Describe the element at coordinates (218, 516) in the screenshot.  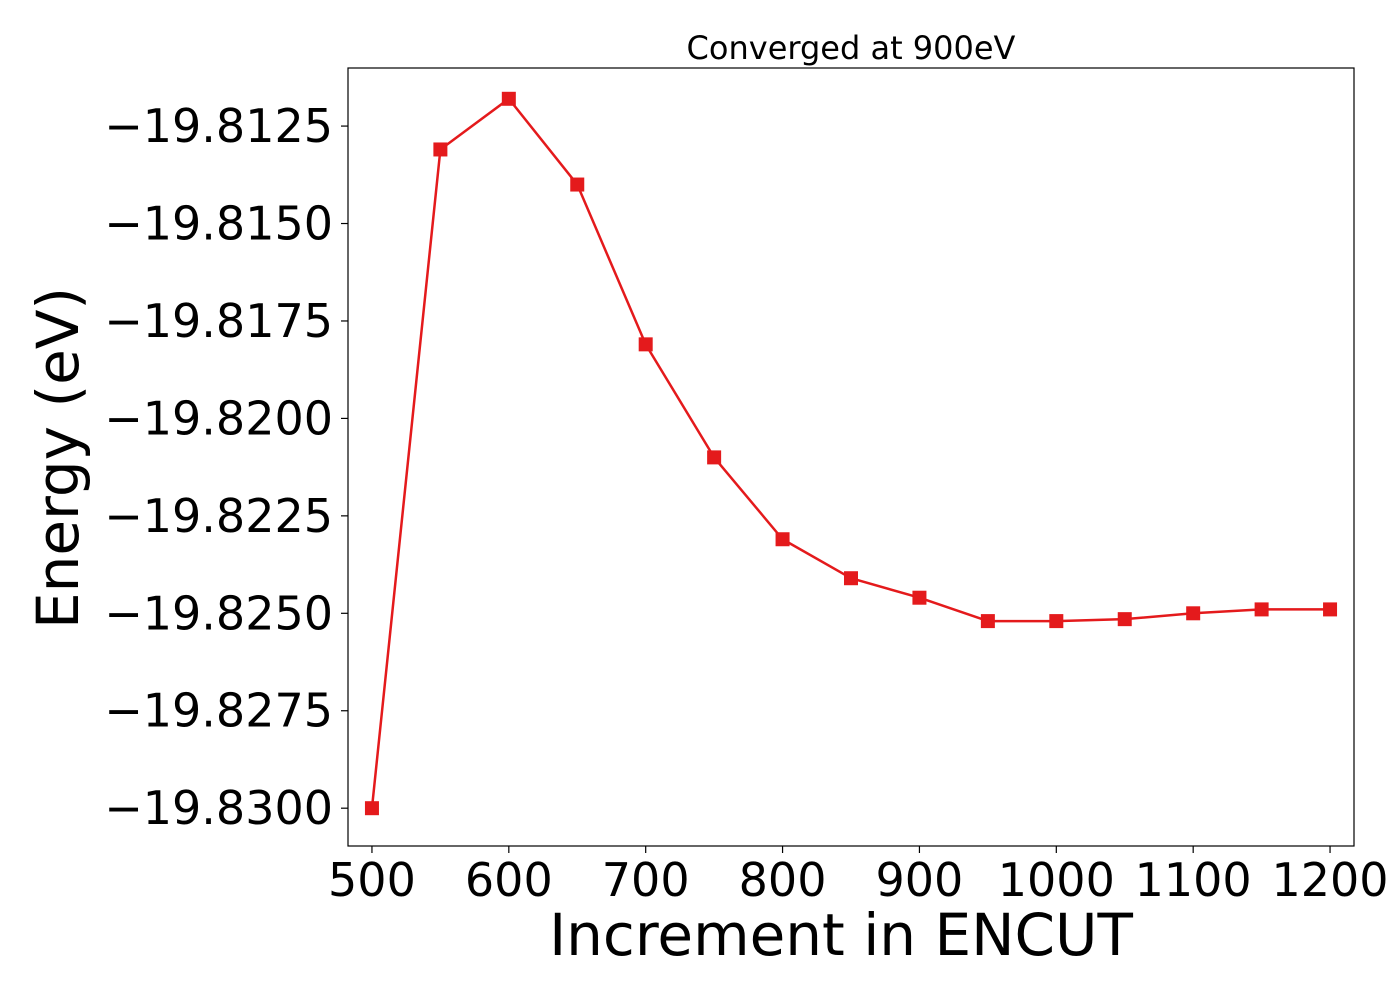
I see `y-tick-label: −19.8225` at that location.